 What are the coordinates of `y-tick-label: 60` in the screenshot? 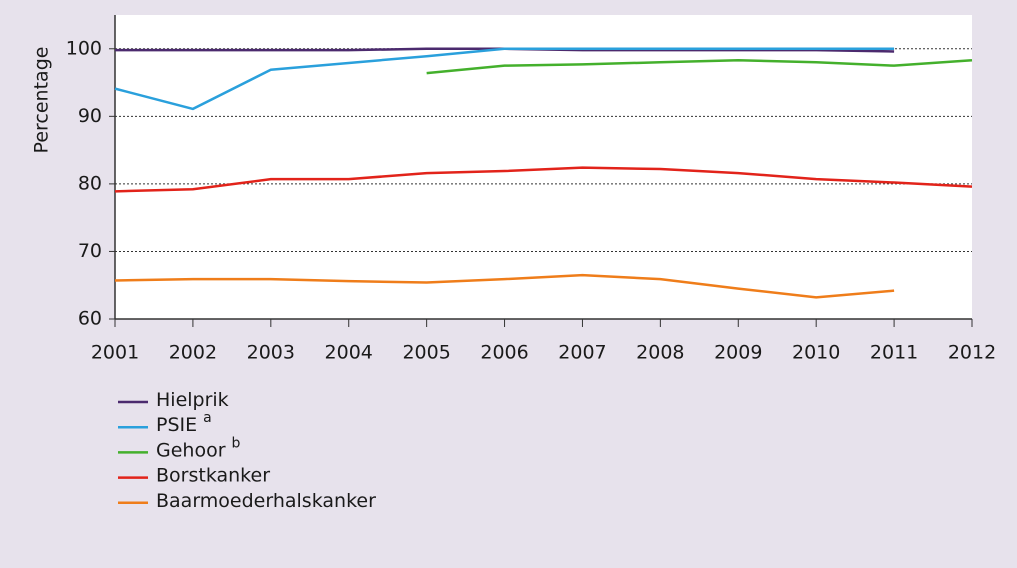 It's located at (90, 319).